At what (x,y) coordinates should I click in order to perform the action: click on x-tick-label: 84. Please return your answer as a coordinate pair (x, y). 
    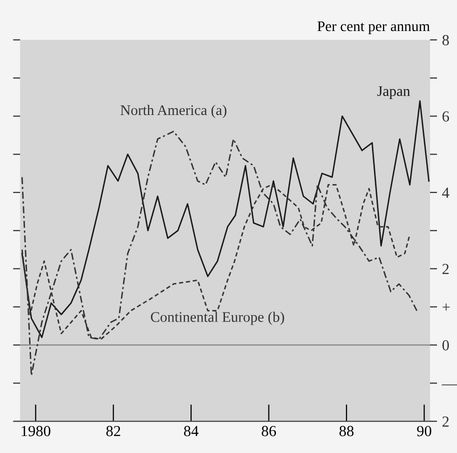
    Looking at the image, I should click on (191, 431).